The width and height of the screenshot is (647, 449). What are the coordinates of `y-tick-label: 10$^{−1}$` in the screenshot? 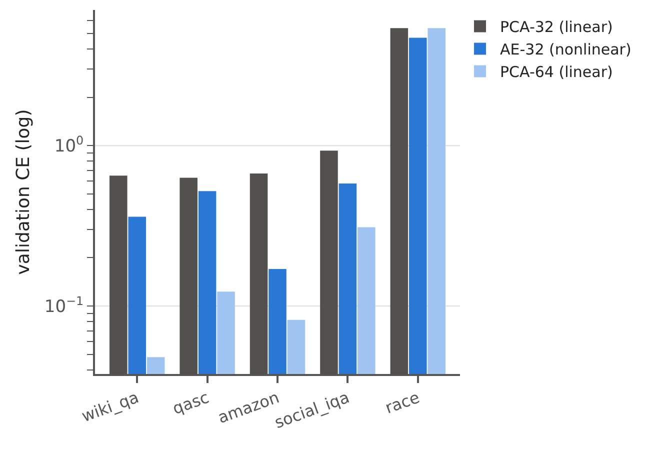 It's located at (64, 305).